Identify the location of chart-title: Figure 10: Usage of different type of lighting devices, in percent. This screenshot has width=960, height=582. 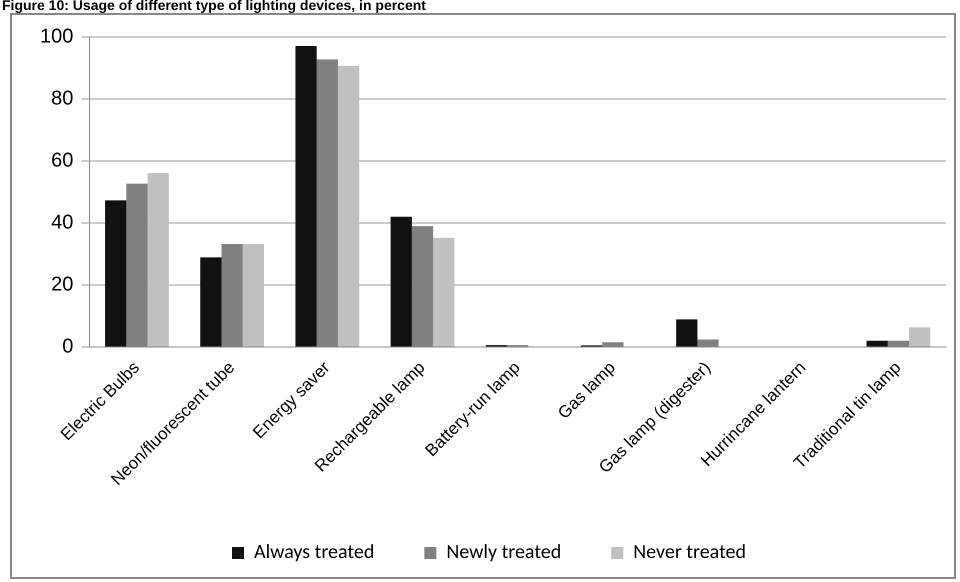
(214, 6).